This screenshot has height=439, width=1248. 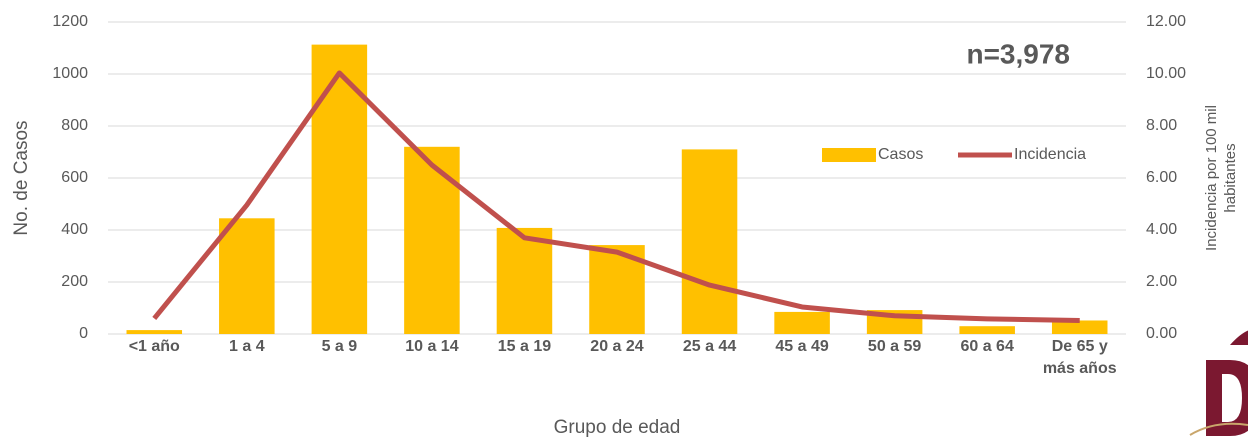 I want to click on y-tick-label: 1000, so click(x=70, y=73).